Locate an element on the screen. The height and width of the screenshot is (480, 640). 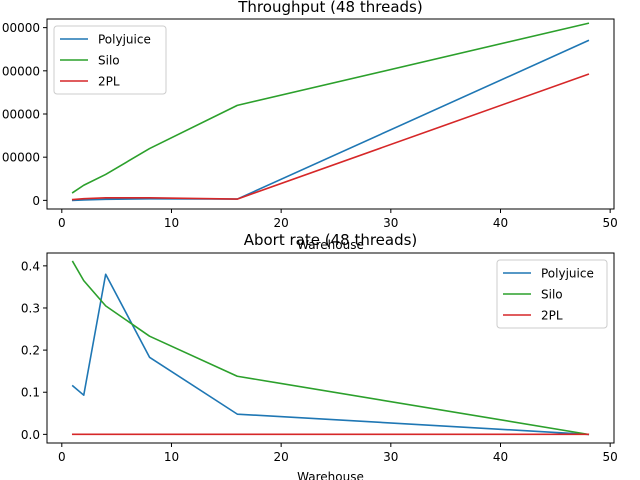
y-tick-label: 0.4 is located at coordinates (30, 266).